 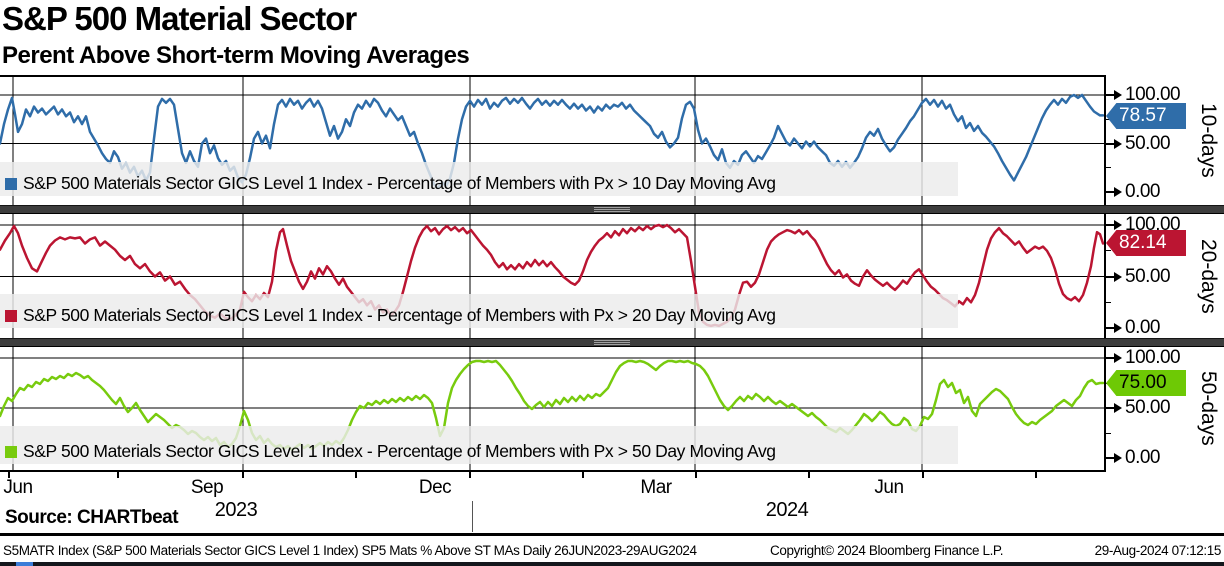 What do you see at coordinates (612, 564) in the screenshot?
I see `taskbar-edge` at bounding box center [612, 564].